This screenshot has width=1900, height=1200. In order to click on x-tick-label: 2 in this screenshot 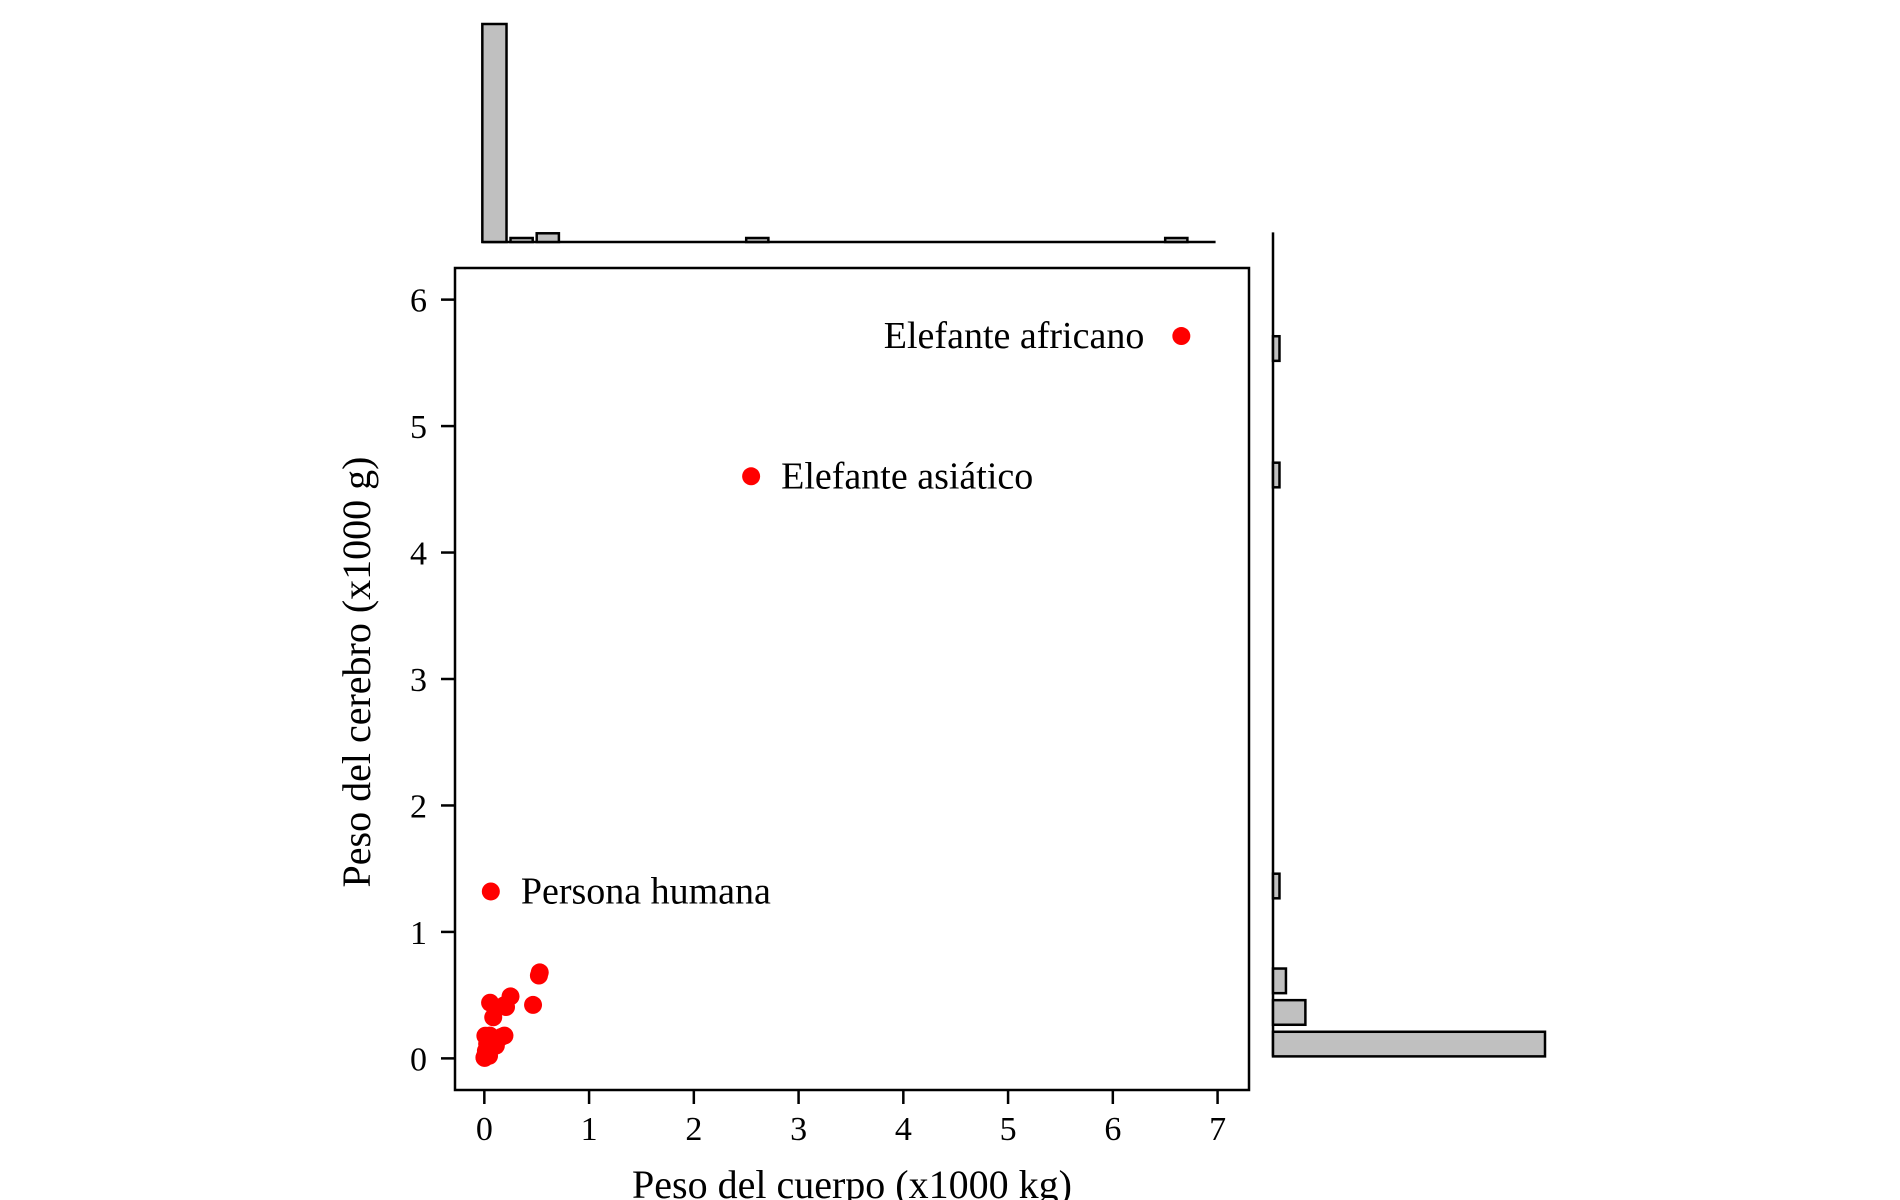, I will do `click(693, 1129)`.